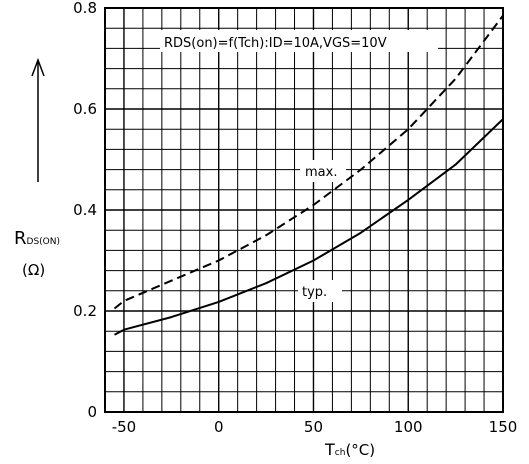  I want to click on x-axis-unit: (°C), so click(360, 450).